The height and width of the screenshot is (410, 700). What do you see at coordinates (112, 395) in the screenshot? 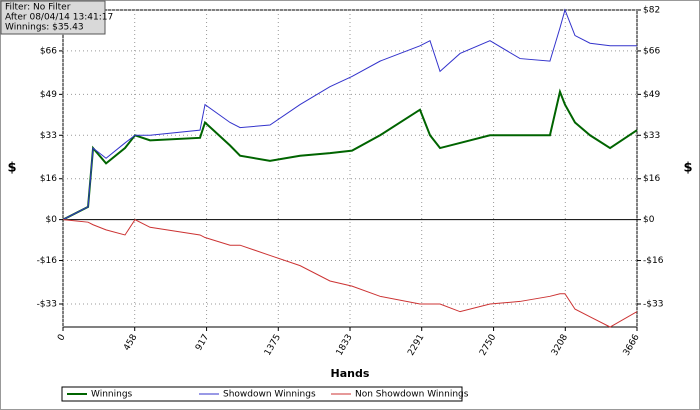
I see `legend-label: Winnings` at bounding box center [112, 395].